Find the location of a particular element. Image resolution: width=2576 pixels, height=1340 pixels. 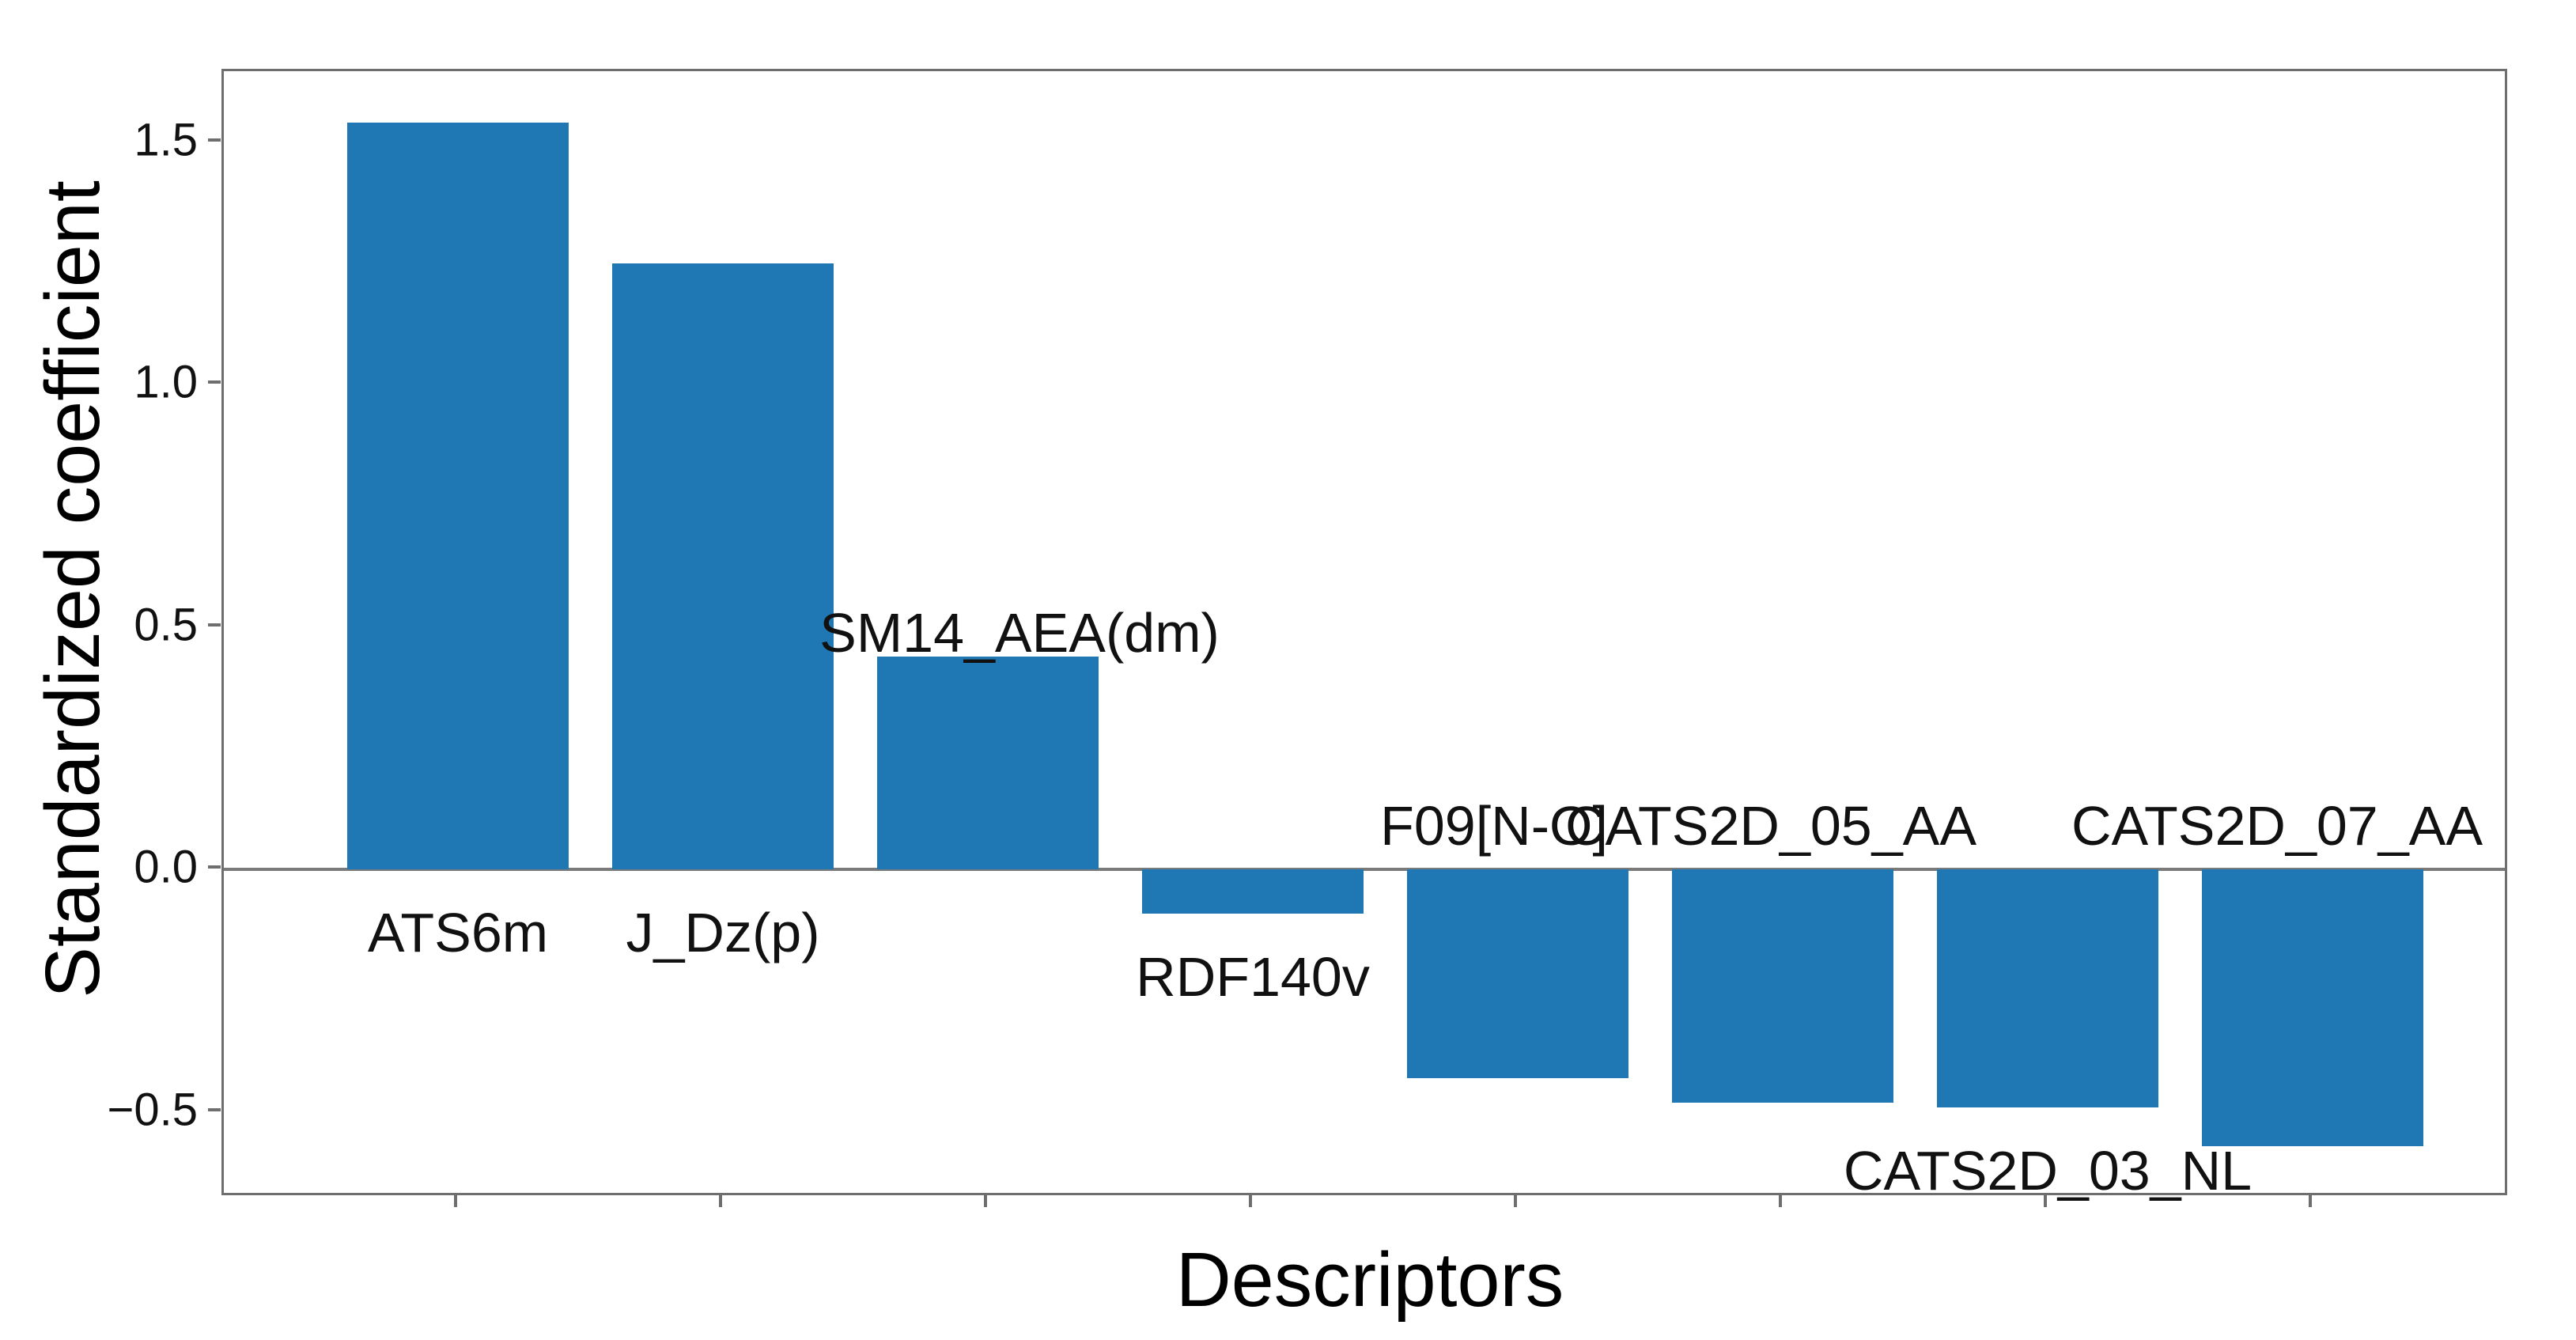

y-tick-label: 1.0 is located at coordinates (166, 382).